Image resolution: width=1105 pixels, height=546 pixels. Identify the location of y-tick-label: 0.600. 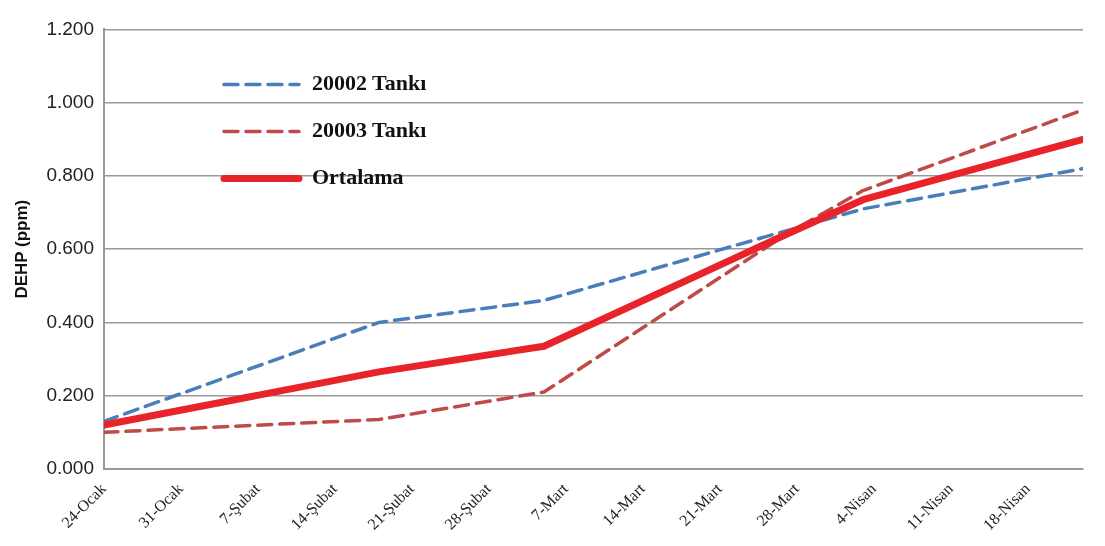
(70, 248).